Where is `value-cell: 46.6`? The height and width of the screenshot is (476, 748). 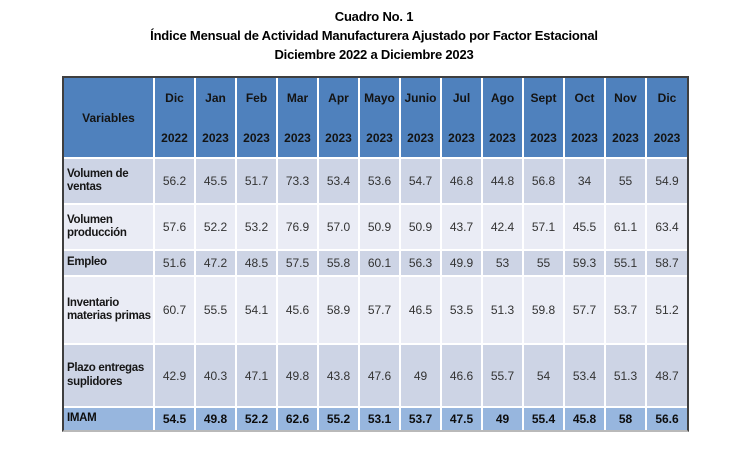
value-cell: 46.6 is located at coordinates (462, 376).